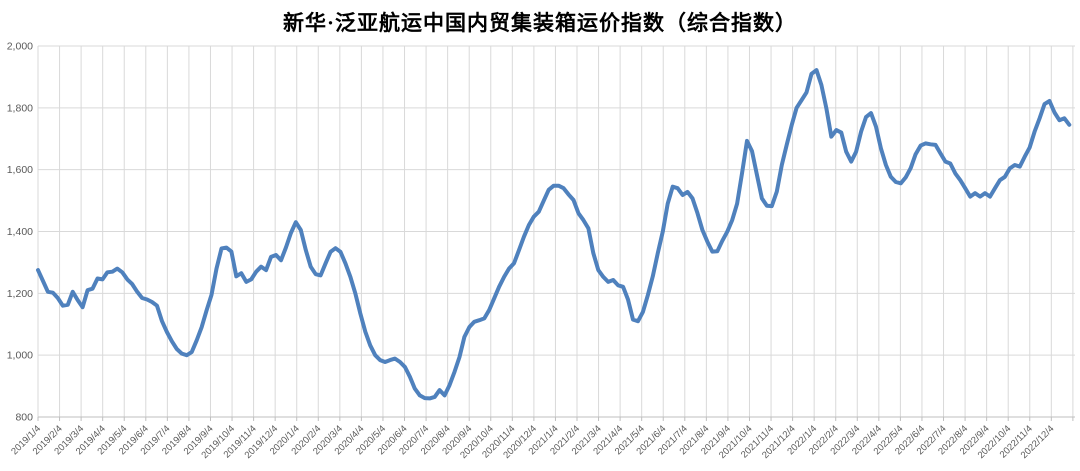 The width and height of the screenshot is (1080, 471). What do you see at coordinates (24, 418) in the screenshot?
I see `y-axis-label: 800` at bounding box center [24, 418].